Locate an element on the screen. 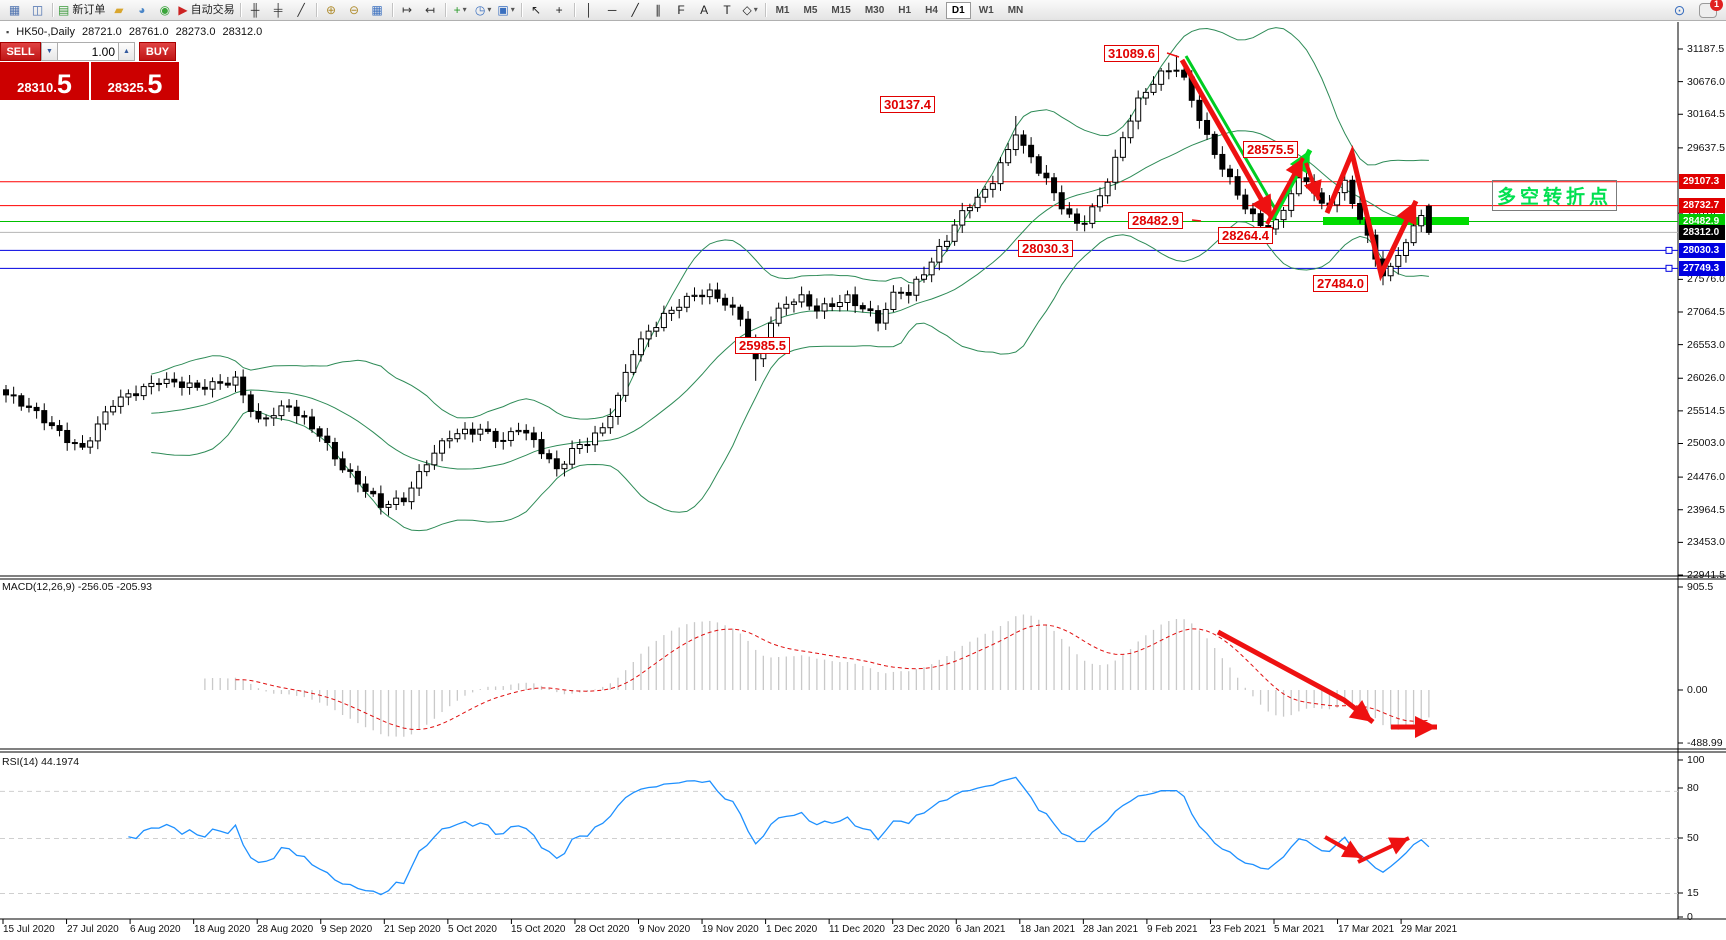 The image size is (1726, 940). search-icon: ⊙ is located at coordinates (1679, 10).